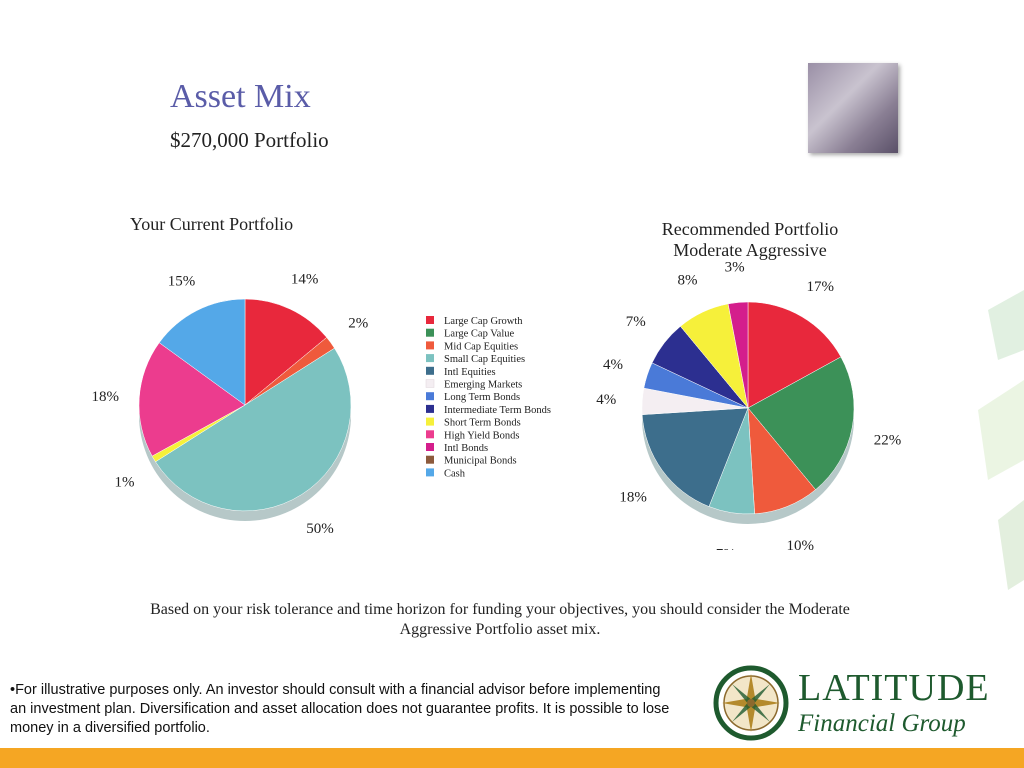 The width and height of the screenshot is (1024, 768). Describe the element at coordinates (738, 355) in the screenshot. I see `pie-slice-intl-bonds` at that location.